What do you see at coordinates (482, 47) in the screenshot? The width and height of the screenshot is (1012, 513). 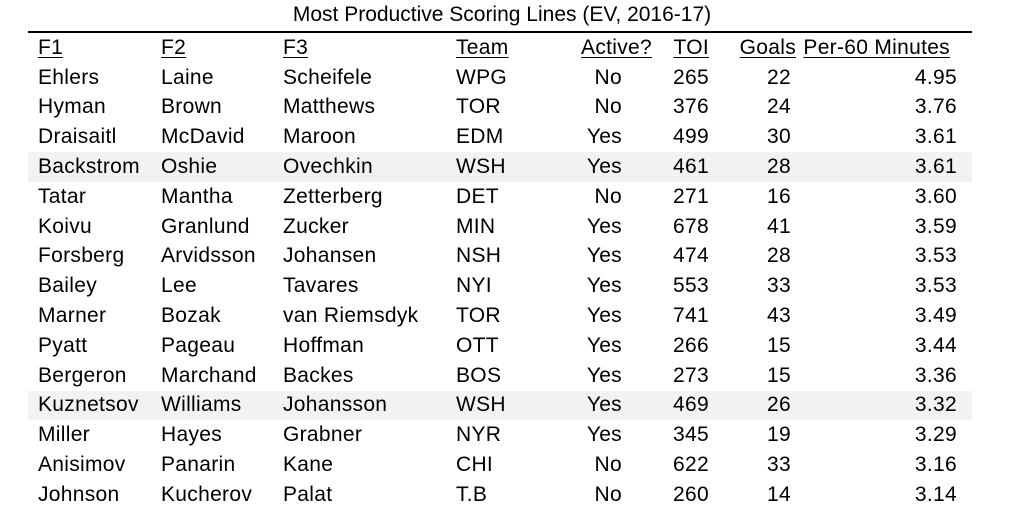 I see `header-team: Team` at bounding box center [482, 47].